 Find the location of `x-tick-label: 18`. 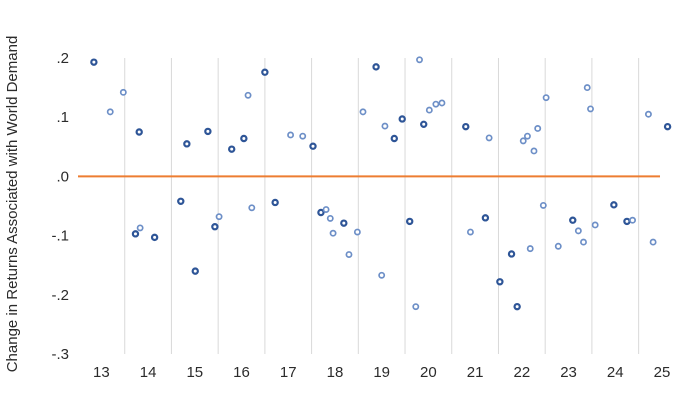

x-tick-label: 18 is located at coordinates (335, 372).